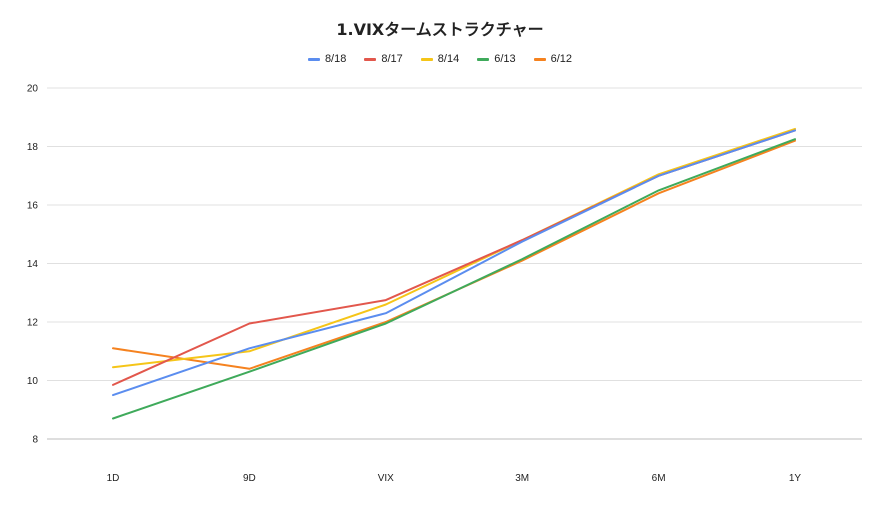 Image resolution: width=880 pixels, height=505 pixels. Describe the element at coordinates (659, 478) in the screenshot. I see `x-tick-label: 6M` at that location.